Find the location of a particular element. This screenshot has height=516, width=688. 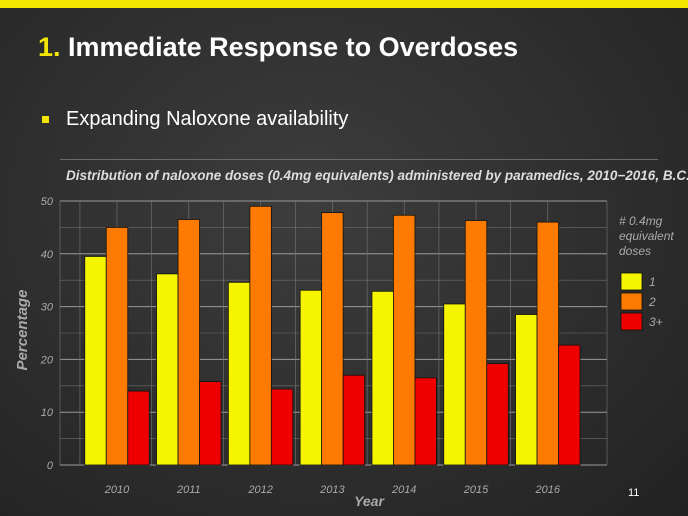

y-tick-label: 0 is located at coordinates (50, 466).